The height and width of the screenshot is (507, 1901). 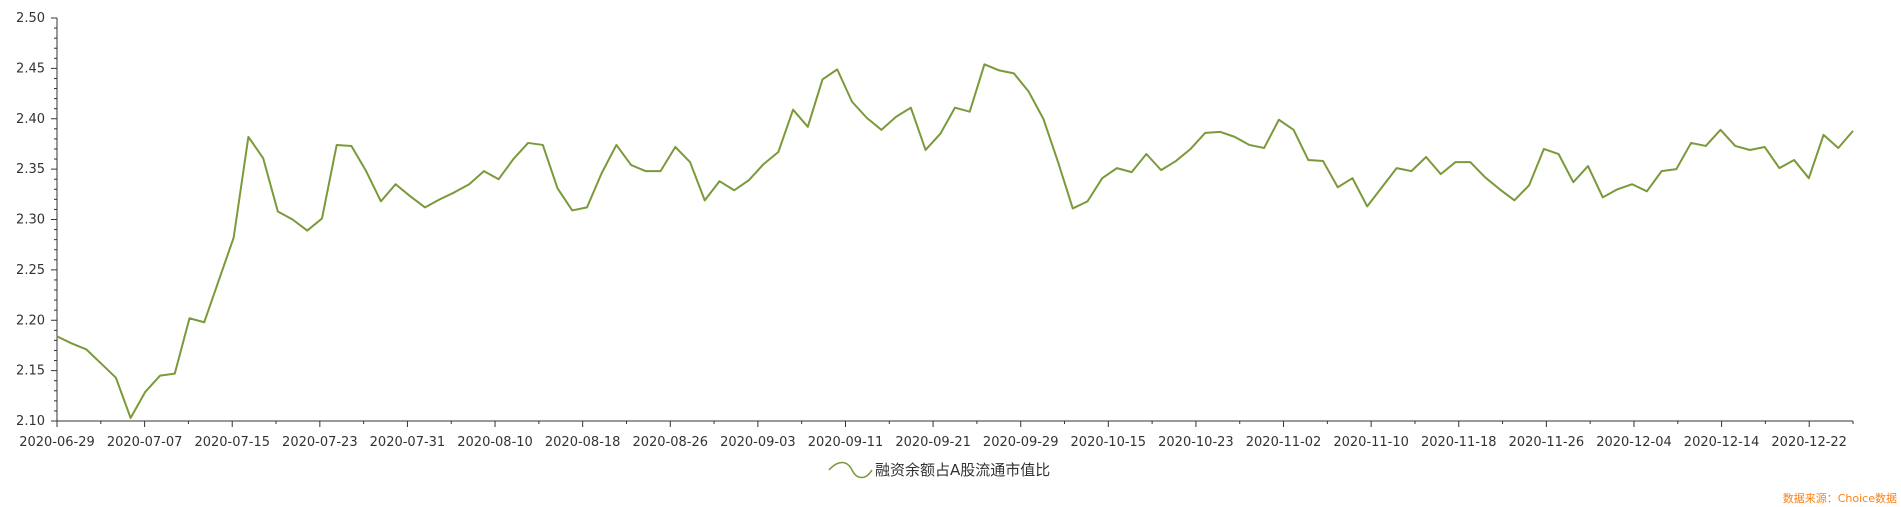 What do you see at coordinates (57, 442) in the screenshot?
I see `x-tick-label: 2020-06-29` at bounding box center [57, 442].